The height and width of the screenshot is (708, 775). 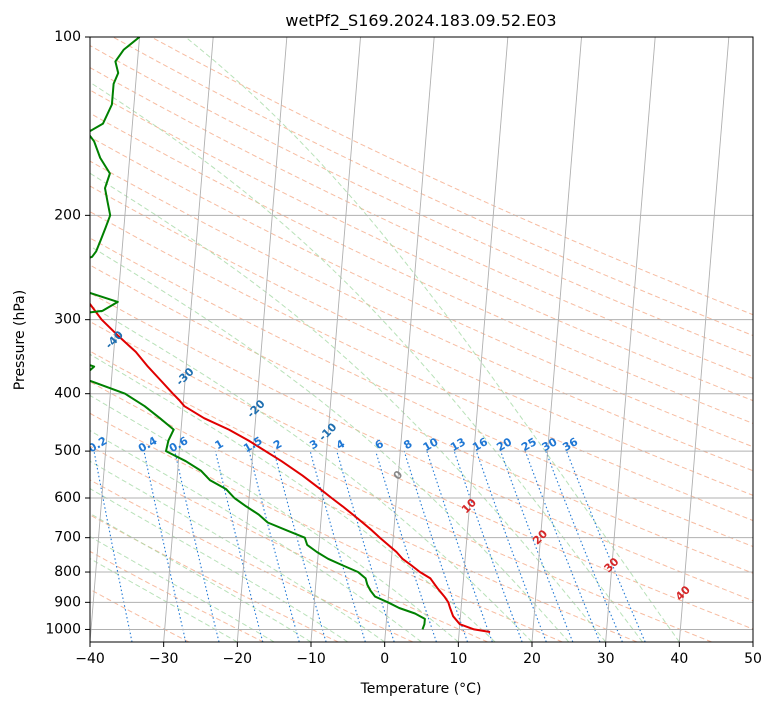 I want to click on x-tick-label: −20, so click(x=238, y=659).